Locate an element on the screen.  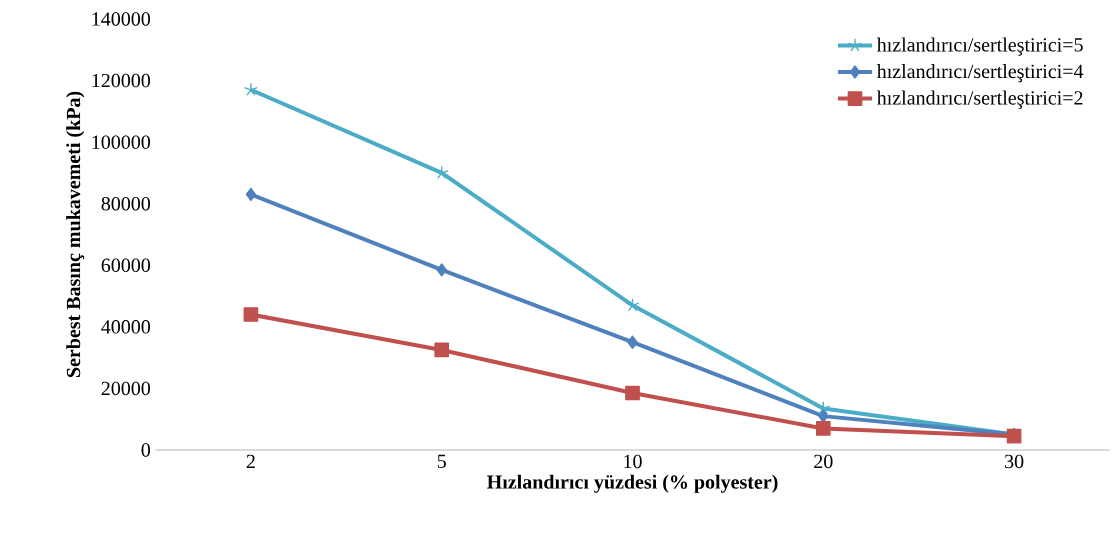
legend-label: hızlandırıcı/sertleştirici=2 is located at coordinates (979, 99).